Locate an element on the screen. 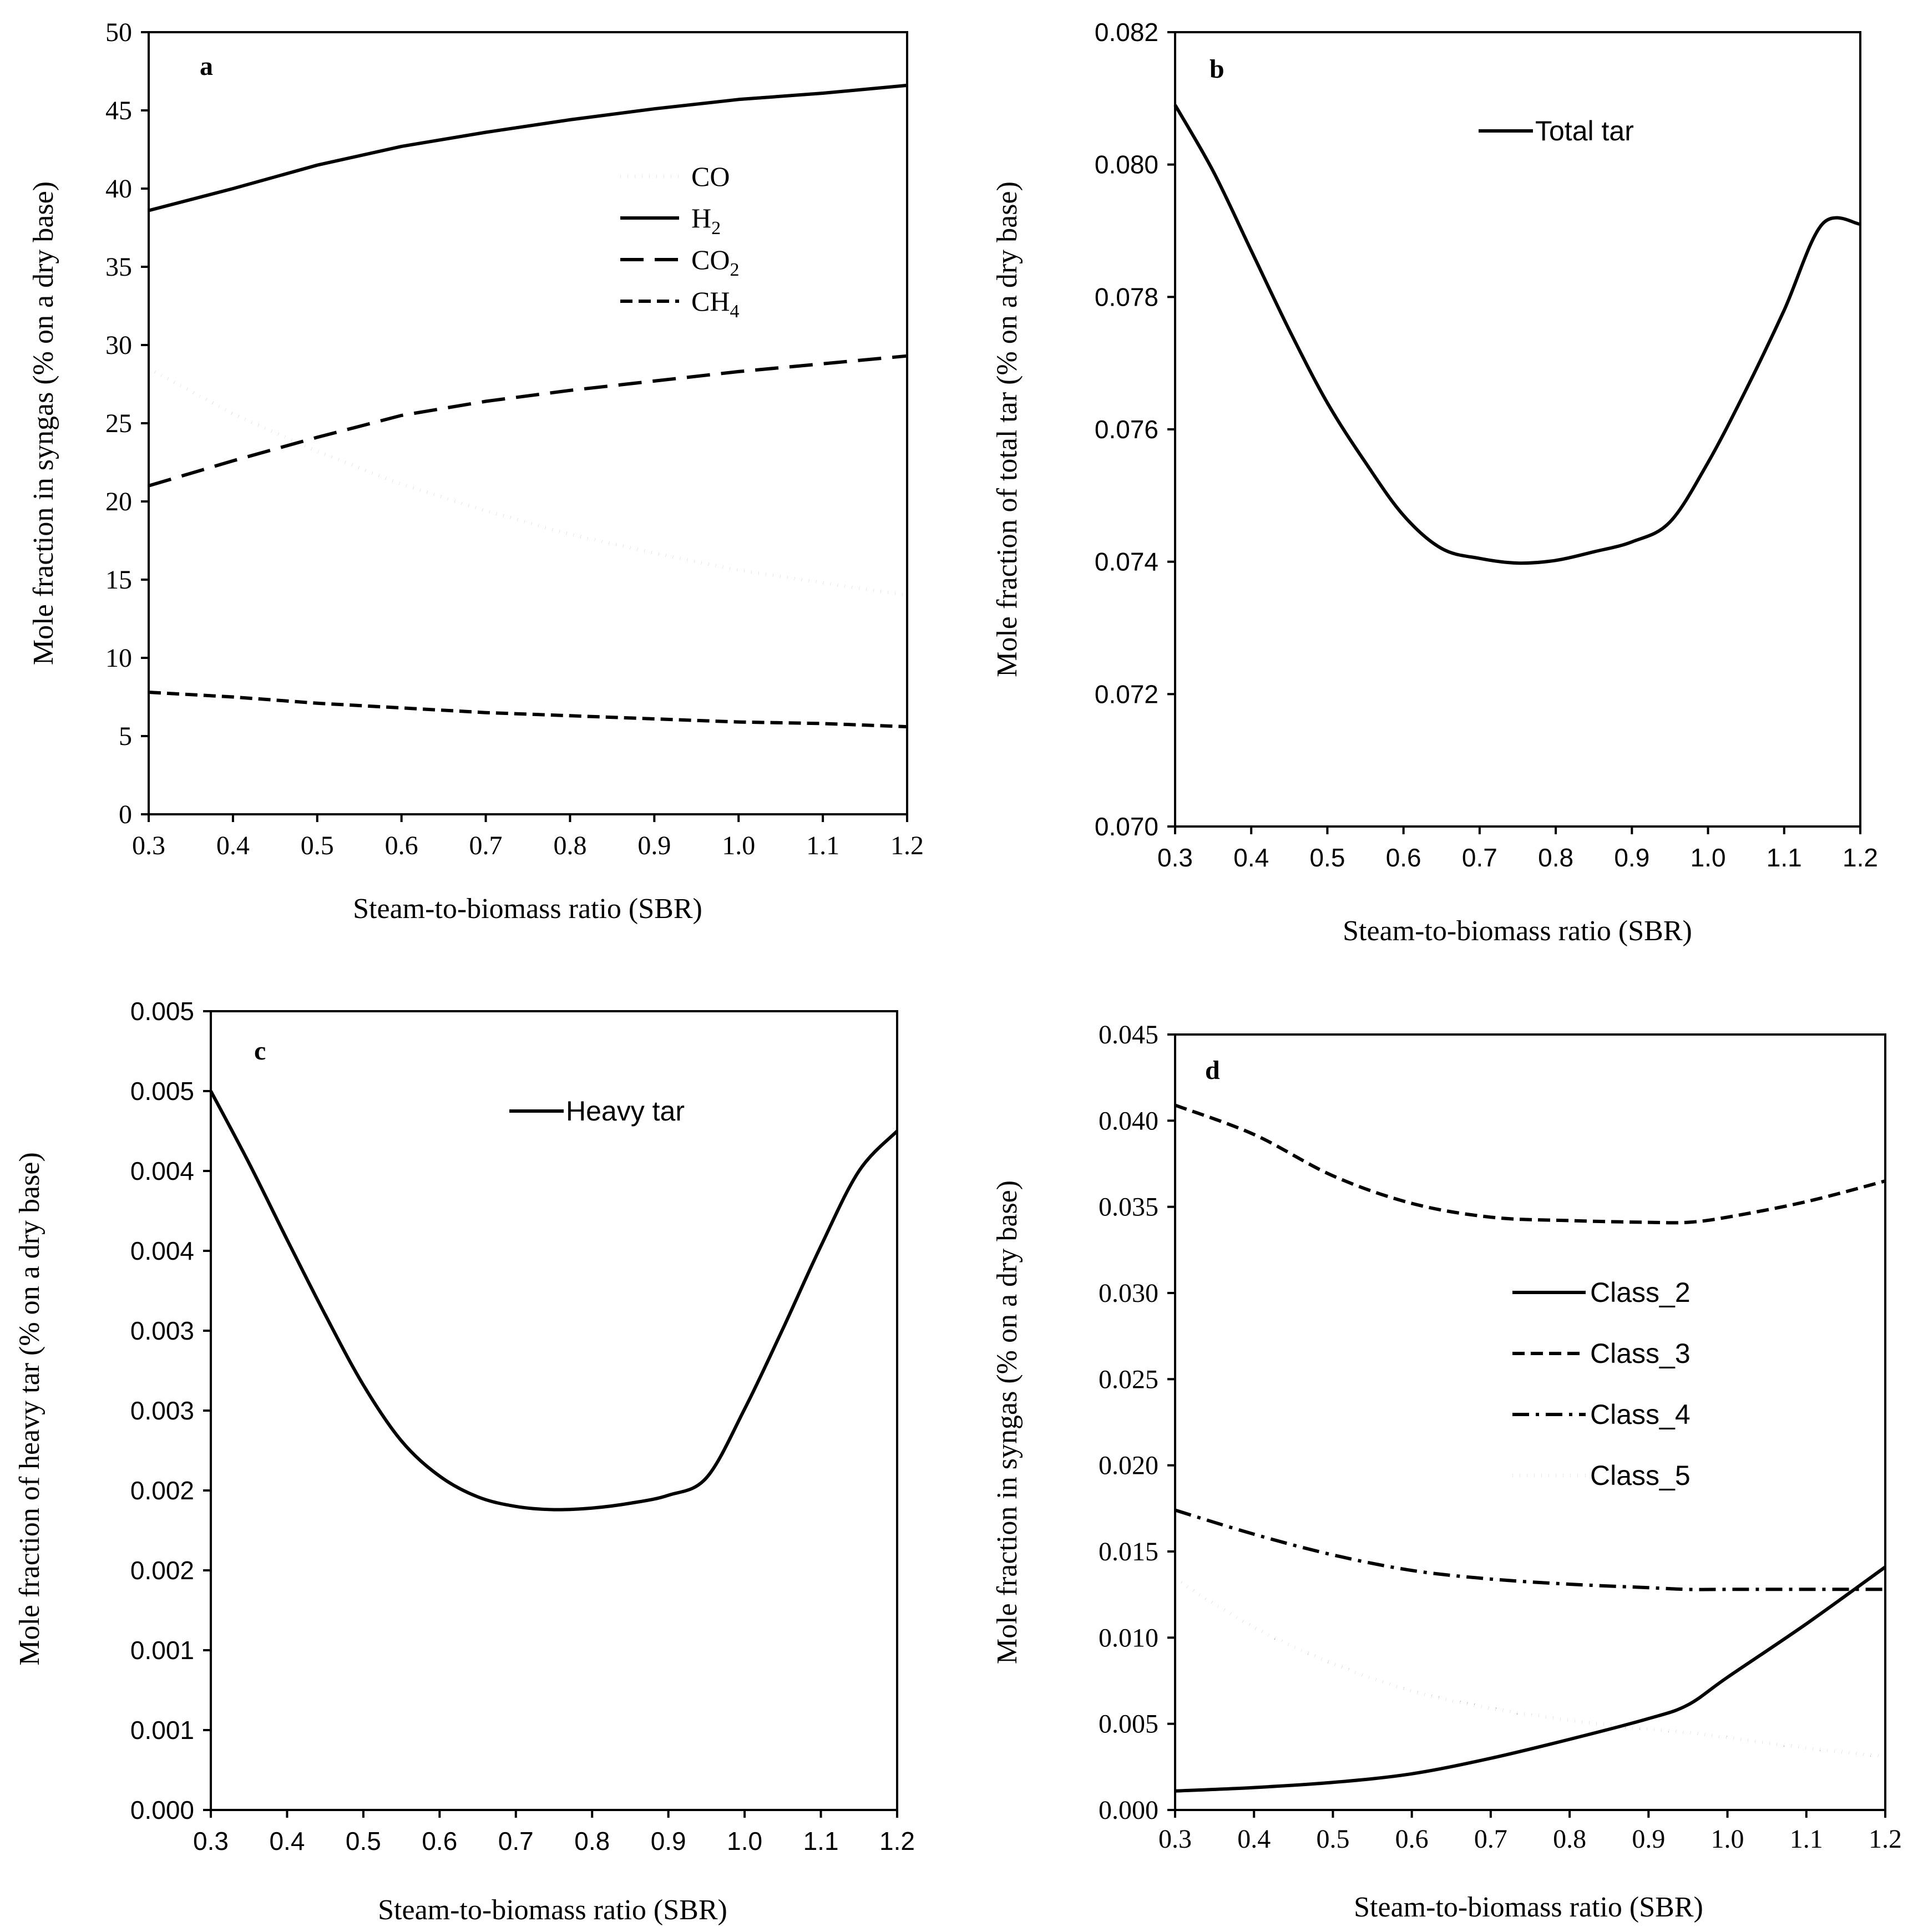 The image size is (1913, 1932). x-tick-label: 0.7 is located at coordinates (1490, 1839).